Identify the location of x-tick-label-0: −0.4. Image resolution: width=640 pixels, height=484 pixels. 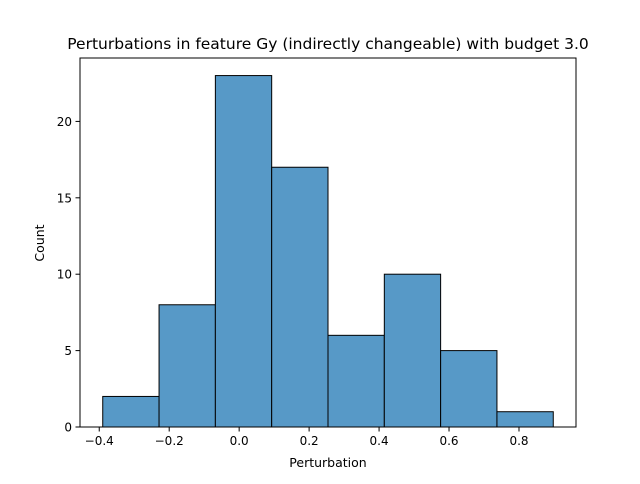
(99, 441).